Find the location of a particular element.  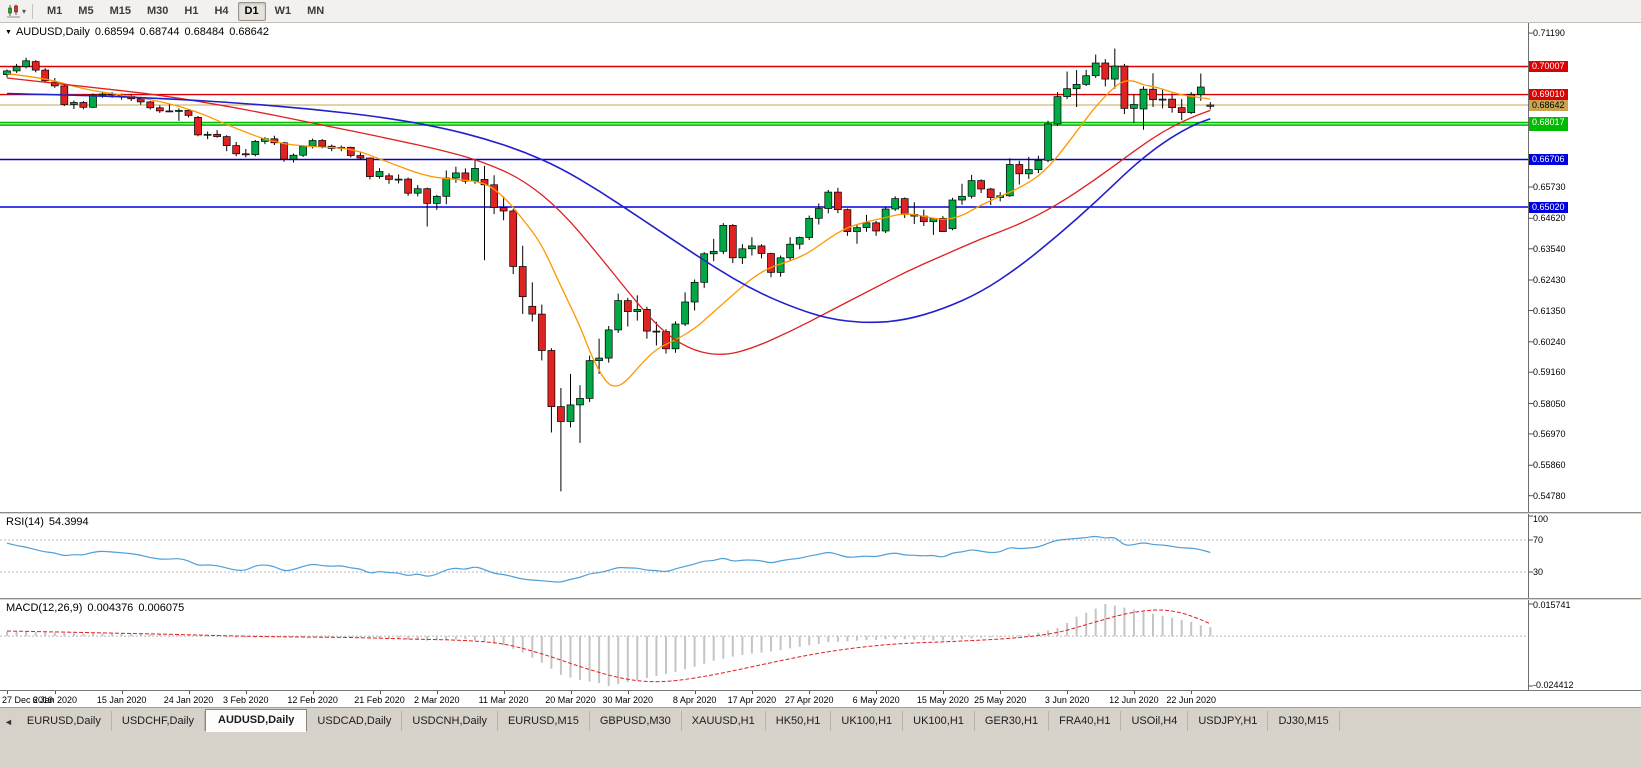

timeframe-button-h4: H4 is located at coordinates (221, 10).